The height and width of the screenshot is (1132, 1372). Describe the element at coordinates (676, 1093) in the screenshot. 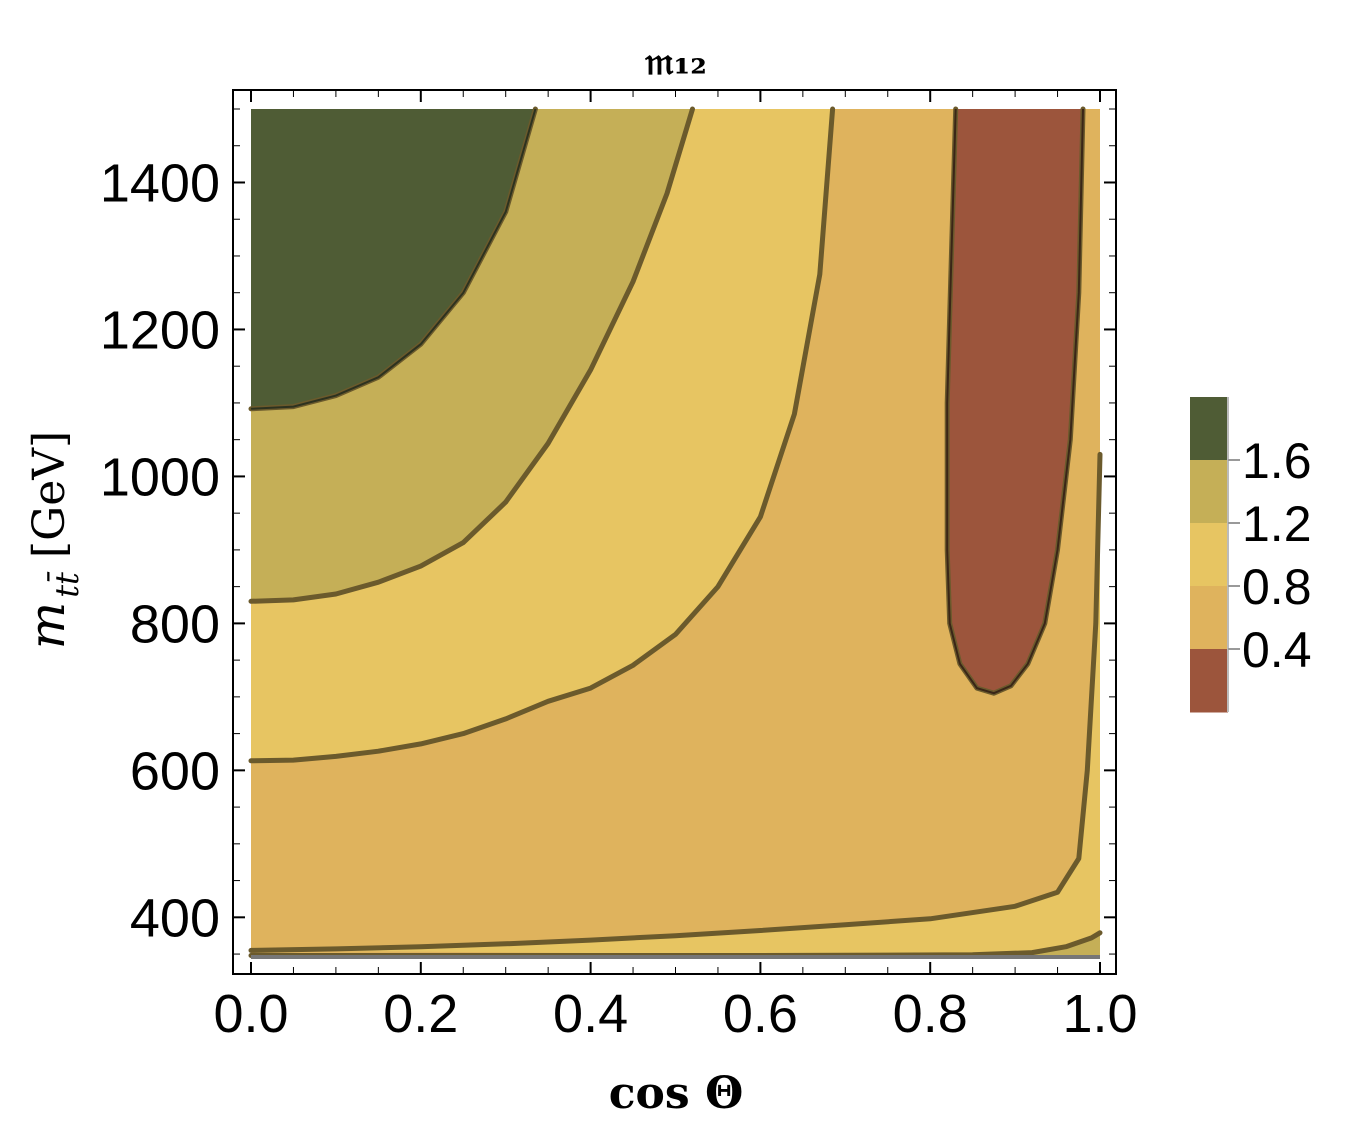

I see `x-axis-title: cos Θ` at that location.